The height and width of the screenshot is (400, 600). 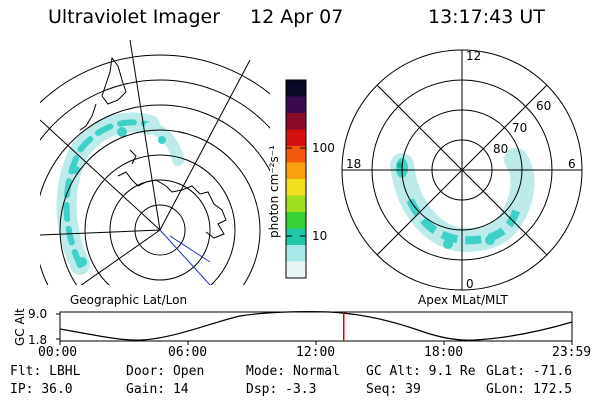 What do you see at coordinates (500, 149) in the screenshot?
I see `mlat-label-80: 80` at bounding box center [500, 149].